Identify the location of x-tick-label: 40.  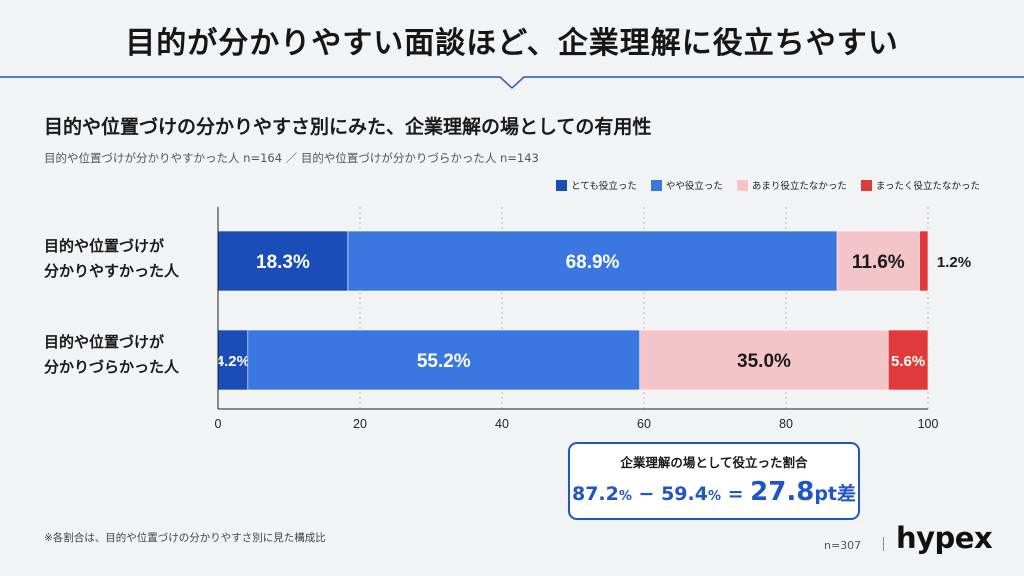
(502, 424).